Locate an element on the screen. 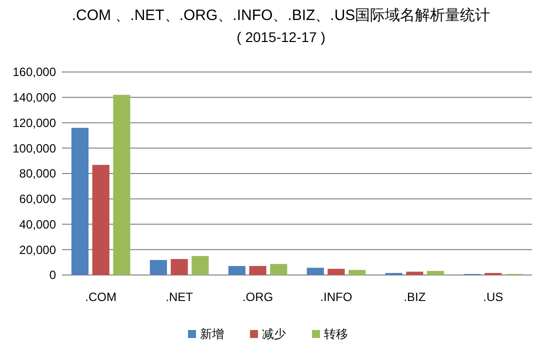  y-tick-label: 120,000 is located at coordinates (34, 123).